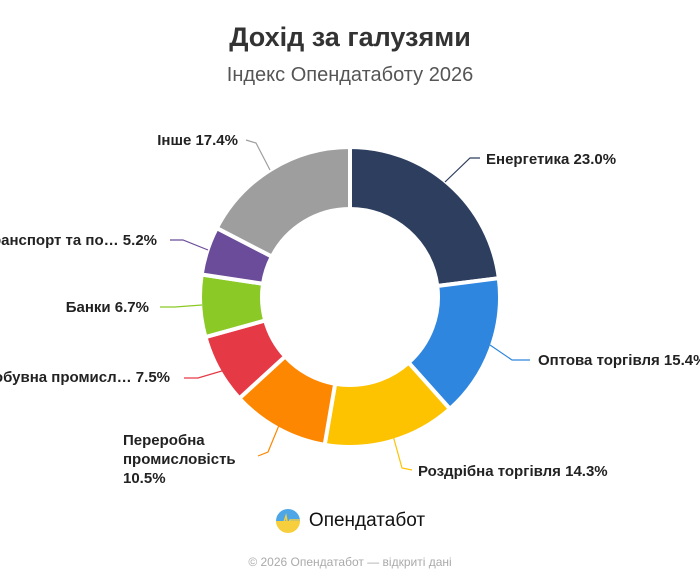  What do you see at coordinates (402, 451) in the screenshot?
I see `leader-line-rozdribna` at bounding box center [402, 451].